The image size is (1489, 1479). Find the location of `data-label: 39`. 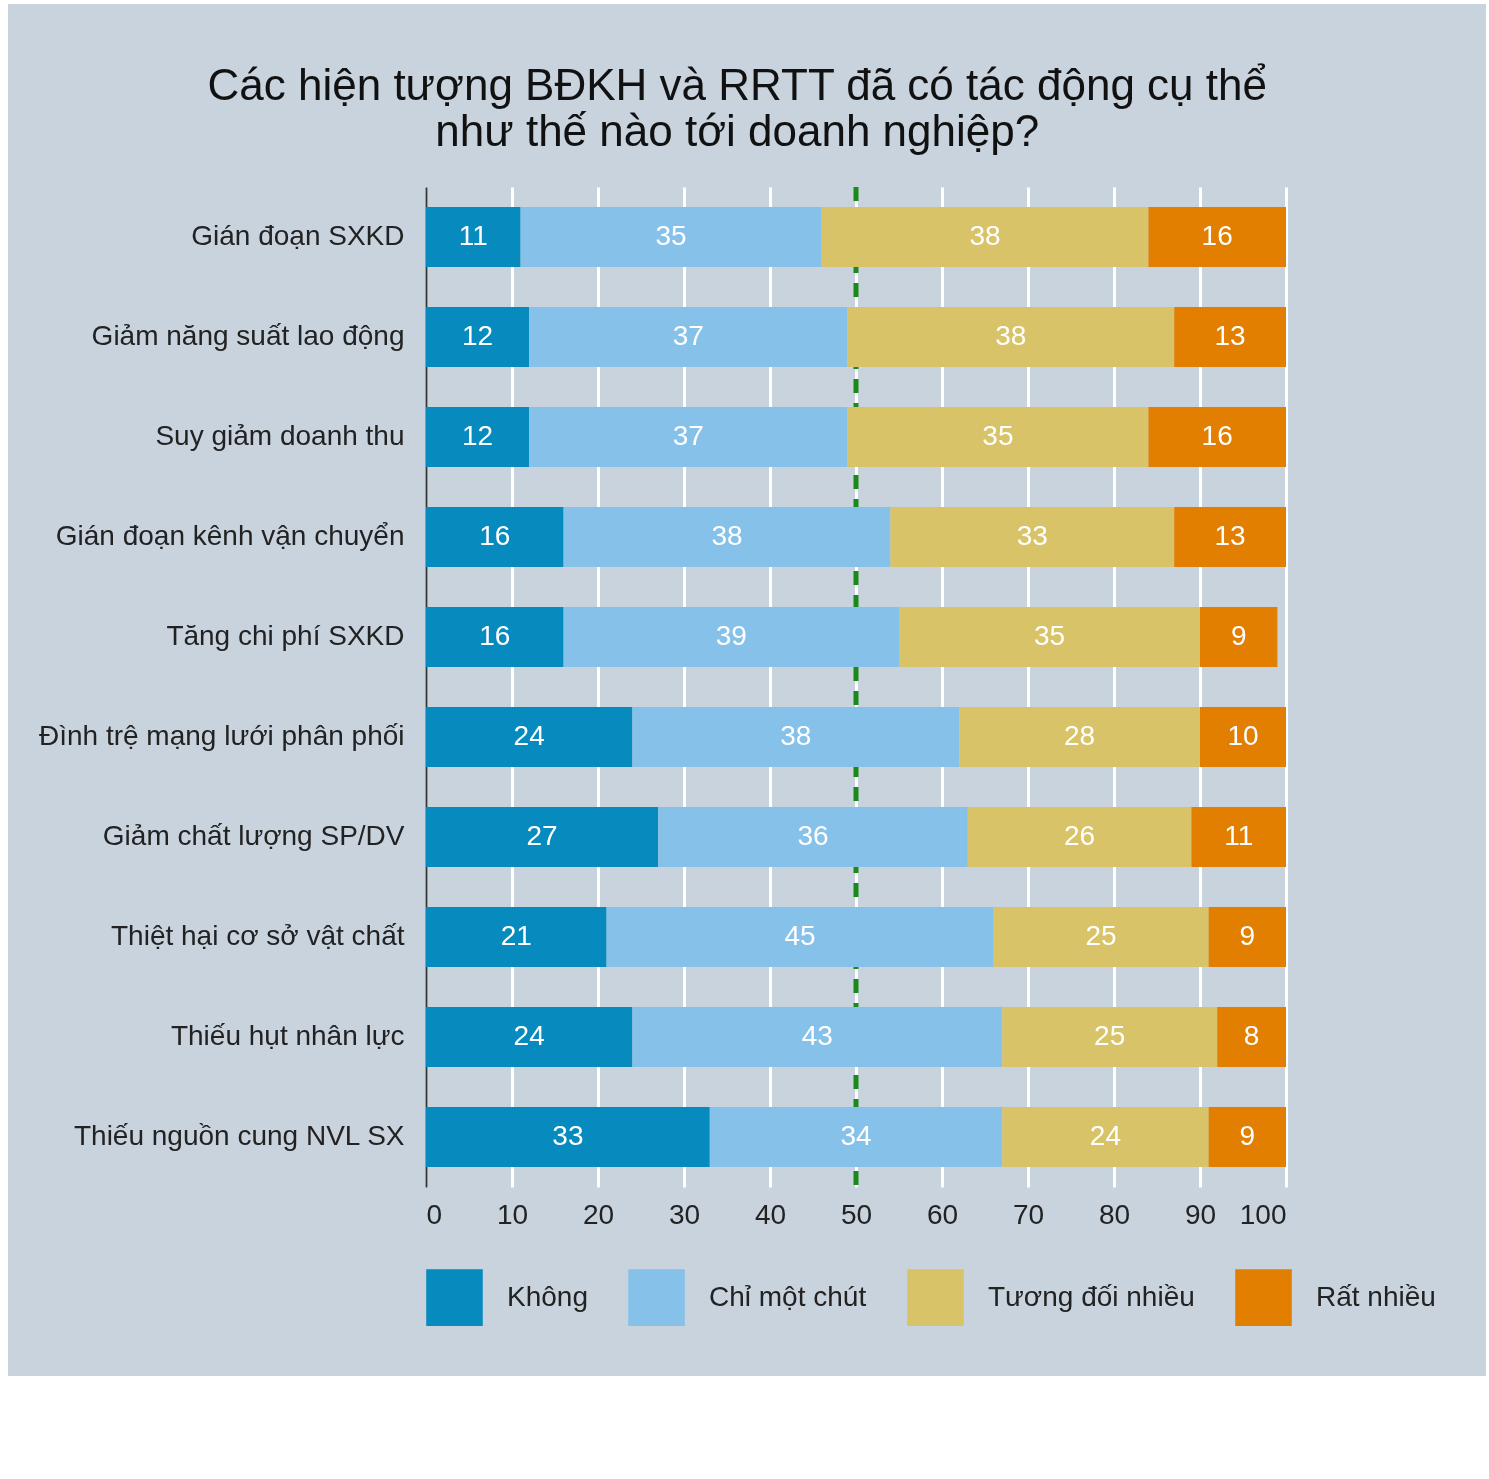

data-label: 39 is located at coordinates (731, 635).